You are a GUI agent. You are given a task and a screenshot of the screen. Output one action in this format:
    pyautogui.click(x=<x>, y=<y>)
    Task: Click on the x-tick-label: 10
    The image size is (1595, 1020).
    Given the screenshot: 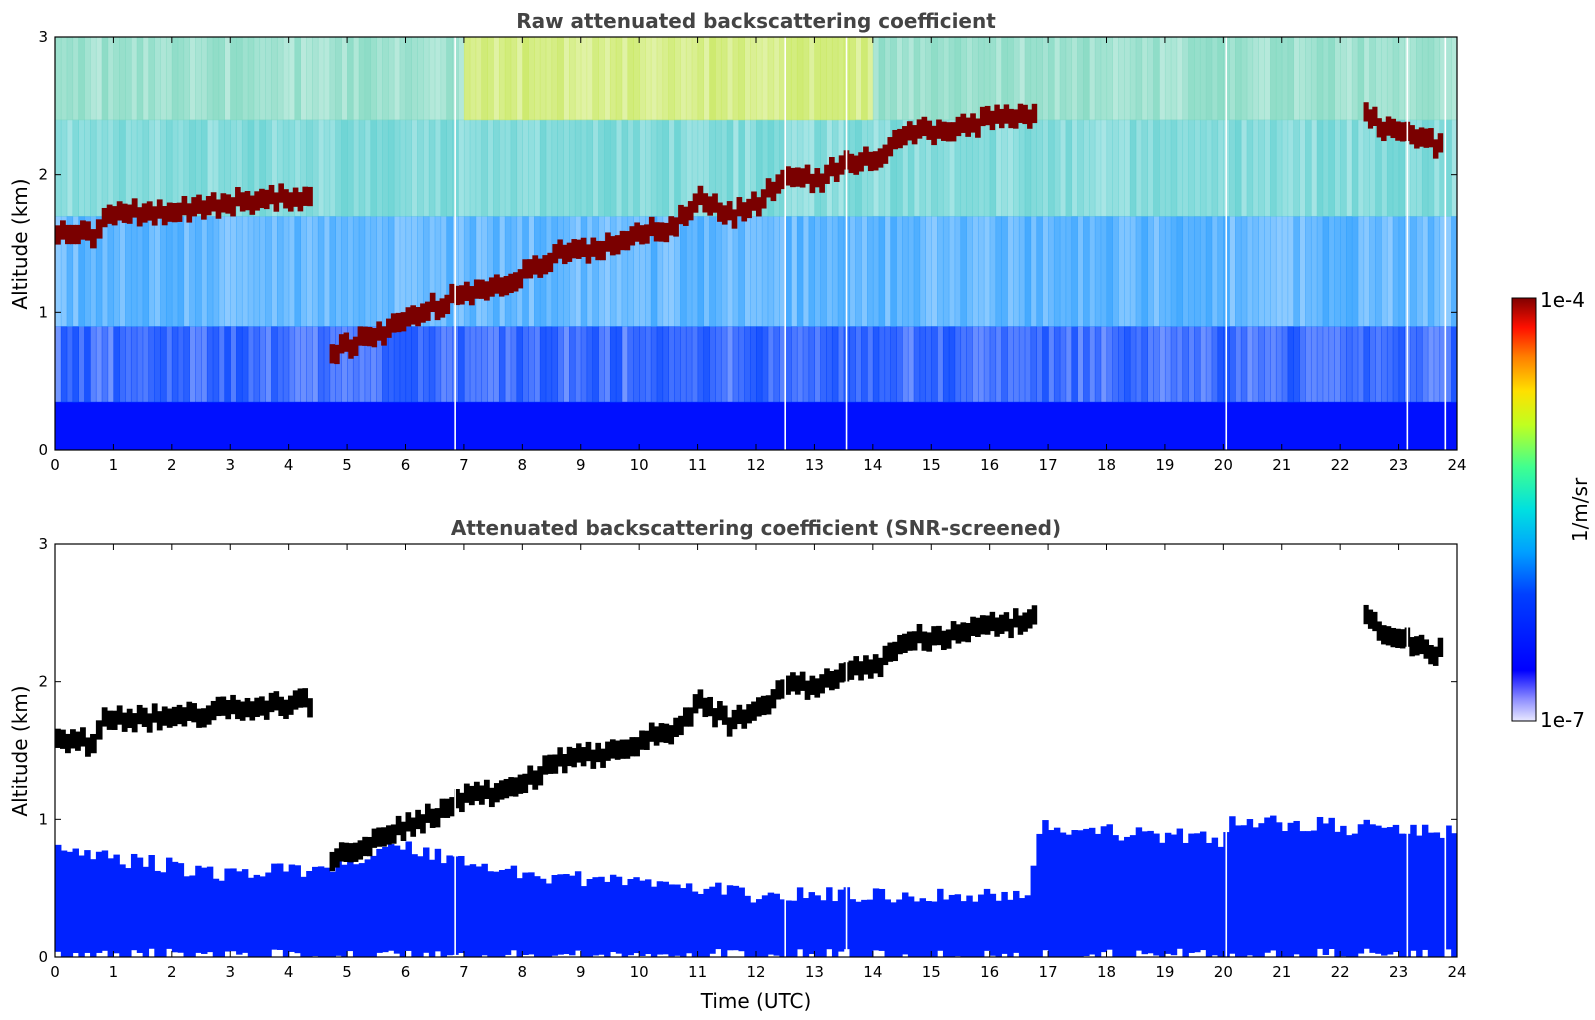 What is the action you would take?
    pyautogui.click(x=639, y=465)
    